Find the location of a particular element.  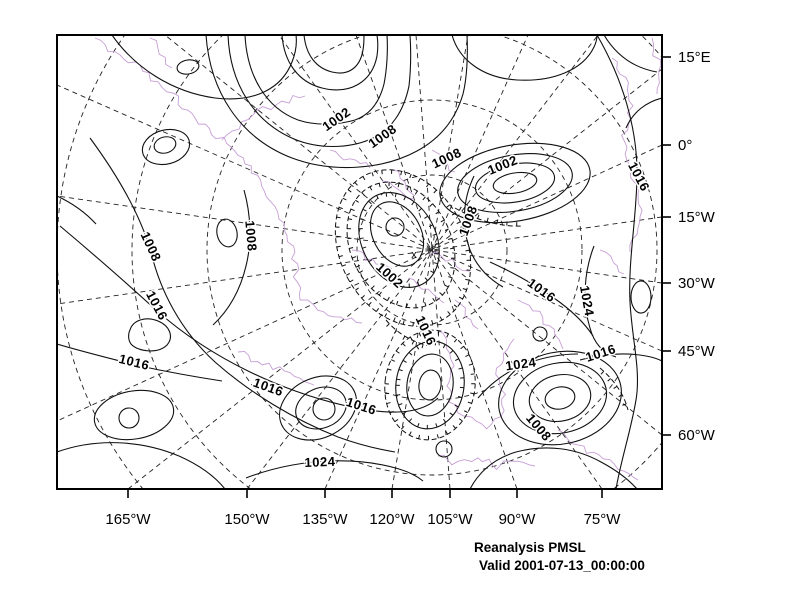

graticule-parallel is located at coordinates (432, 250).